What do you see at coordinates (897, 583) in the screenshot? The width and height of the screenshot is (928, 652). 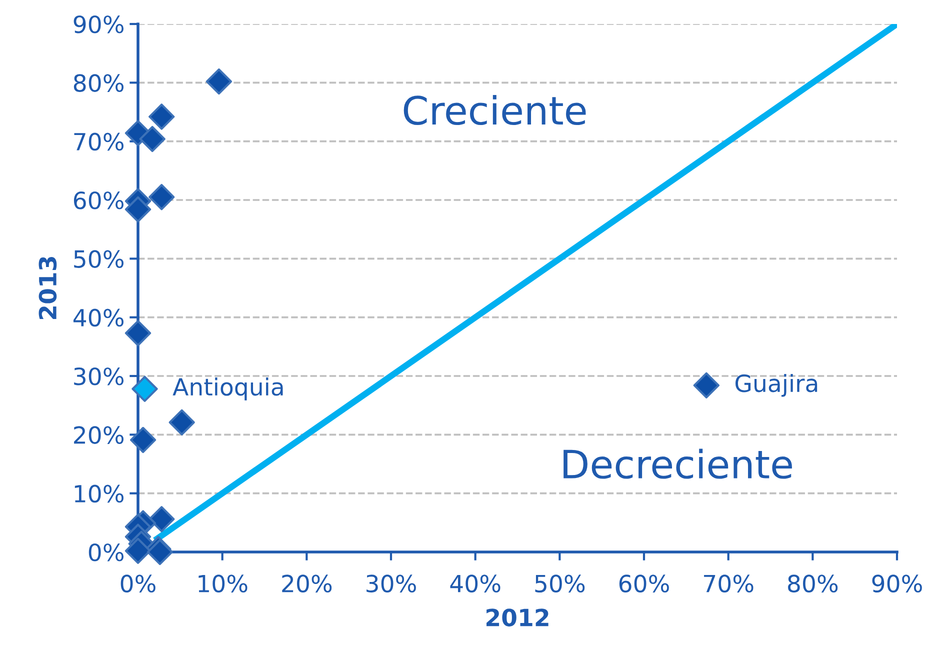 I see `x-tick-label: 90%` at bounding box center [897, 583].